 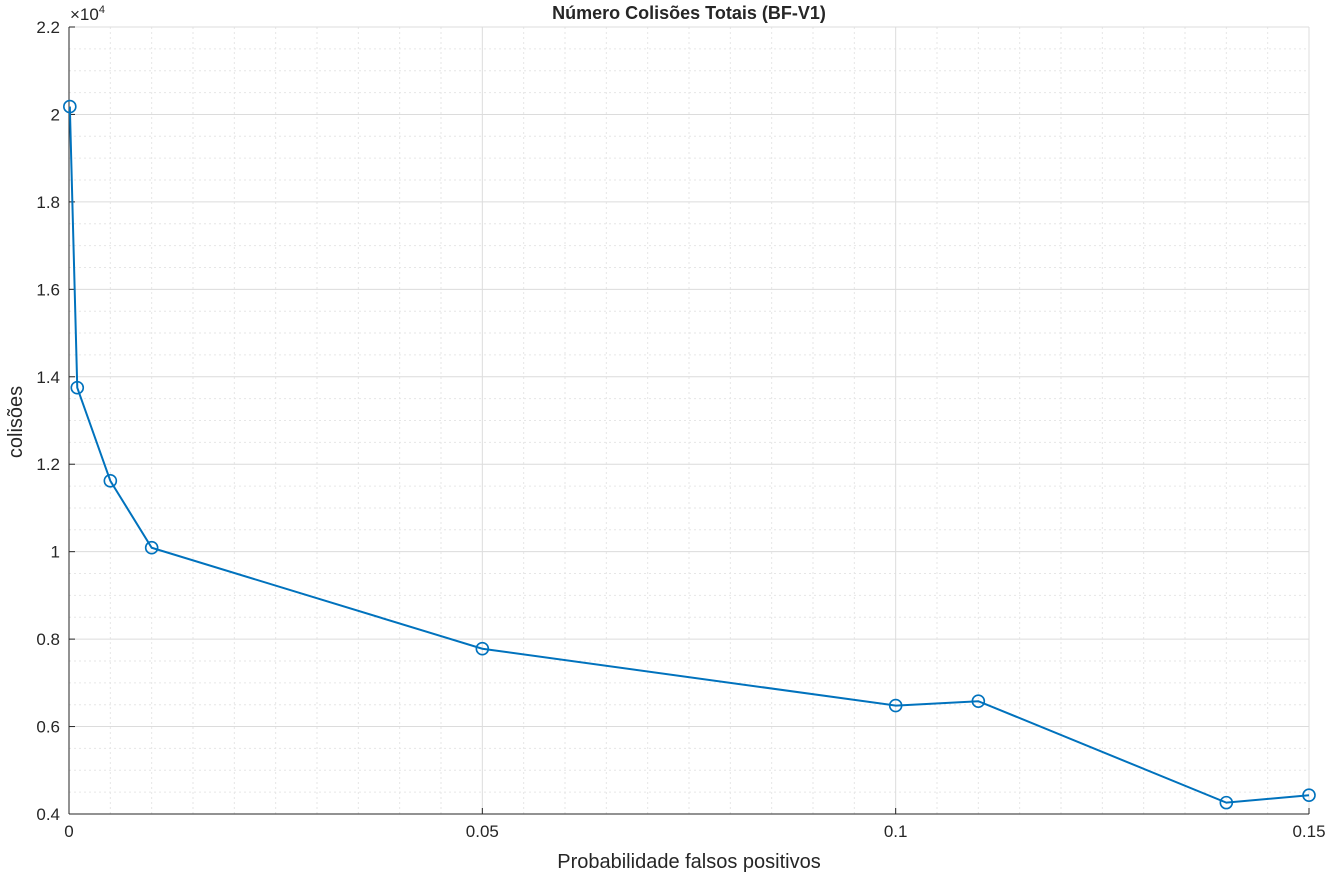 I want to click on y-tick-label: 0.4, so click(x=48, y=814).